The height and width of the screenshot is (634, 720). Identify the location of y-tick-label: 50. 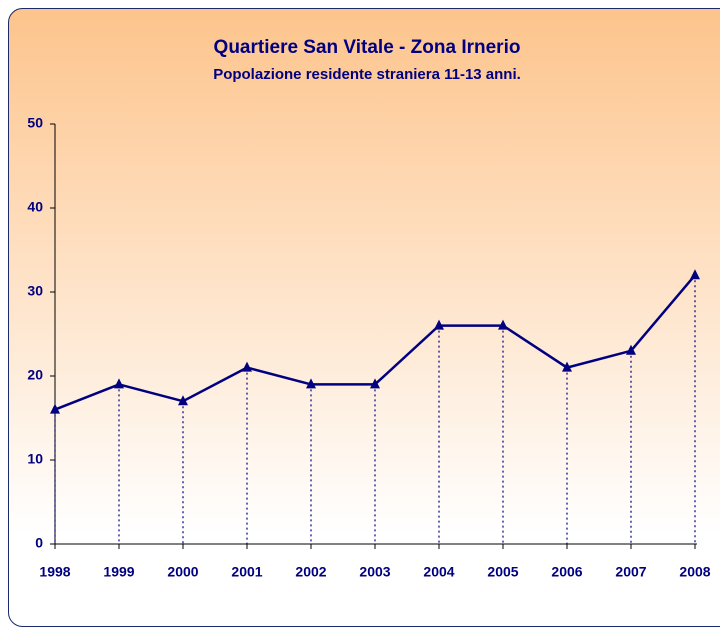
(35, 123).